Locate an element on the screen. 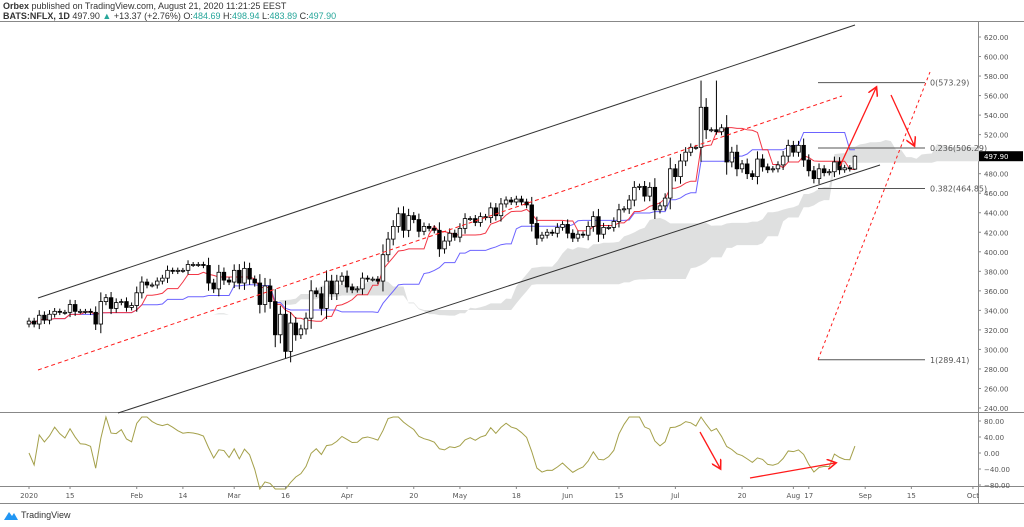 The width and height of the screenshot is (1024, 527). oscillator-line is located at coordinates (442, 453).